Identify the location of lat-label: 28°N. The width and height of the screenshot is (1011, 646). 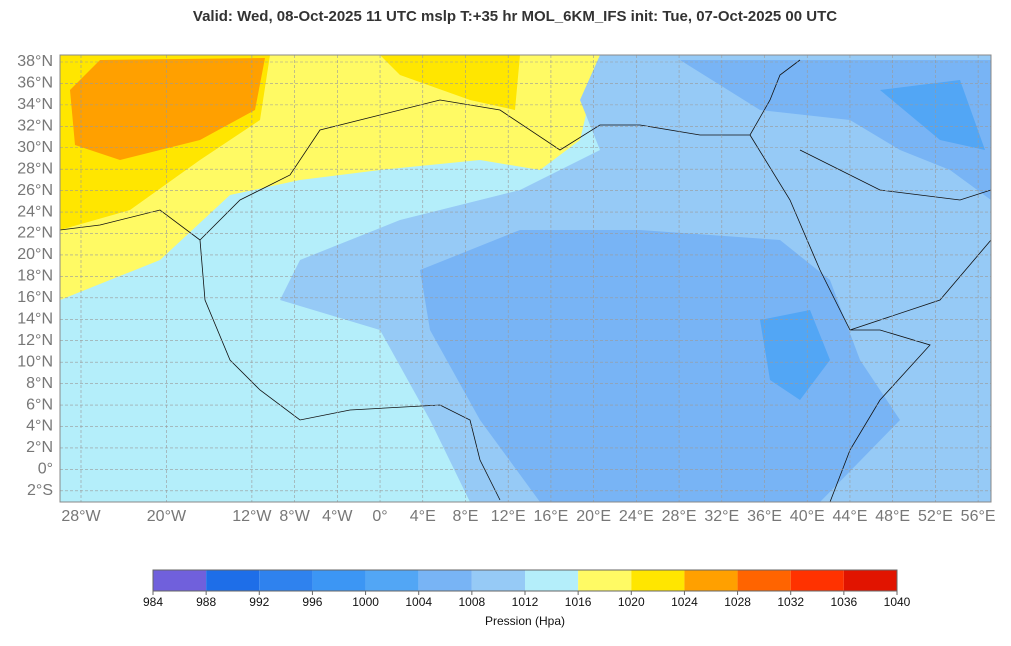
(35, 168).